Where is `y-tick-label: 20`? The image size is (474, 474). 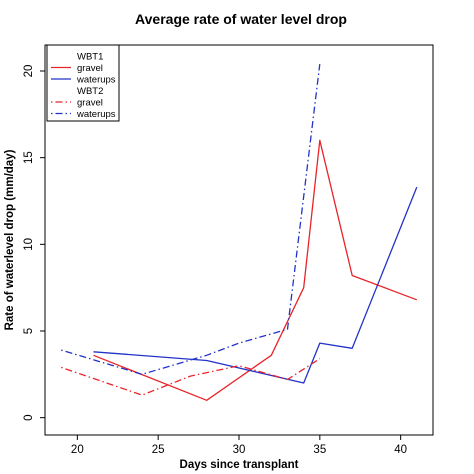 y-tick-label: 20 is located at coordinates (29, 71).